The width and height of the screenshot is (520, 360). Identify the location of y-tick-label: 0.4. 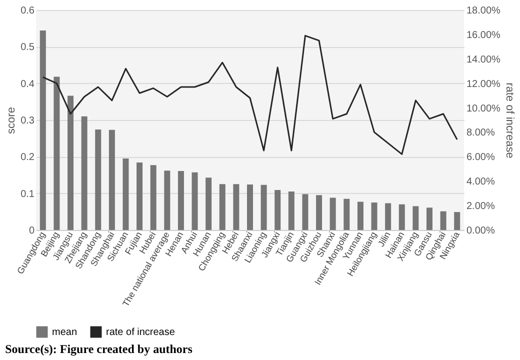
(27, 84).